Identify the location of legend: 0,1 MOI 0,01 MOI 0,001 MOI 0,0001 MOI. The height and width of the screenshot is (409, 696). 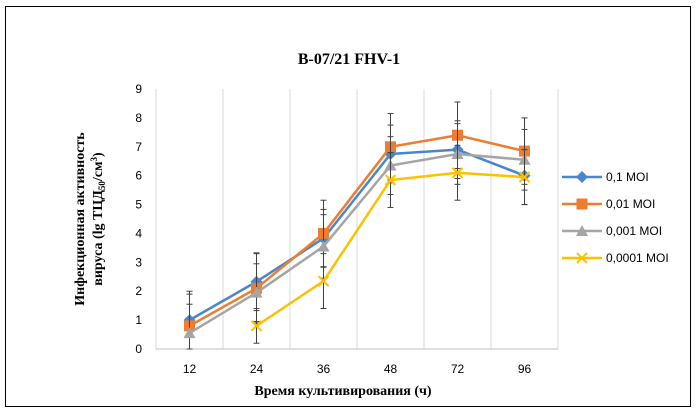
(615, 217).